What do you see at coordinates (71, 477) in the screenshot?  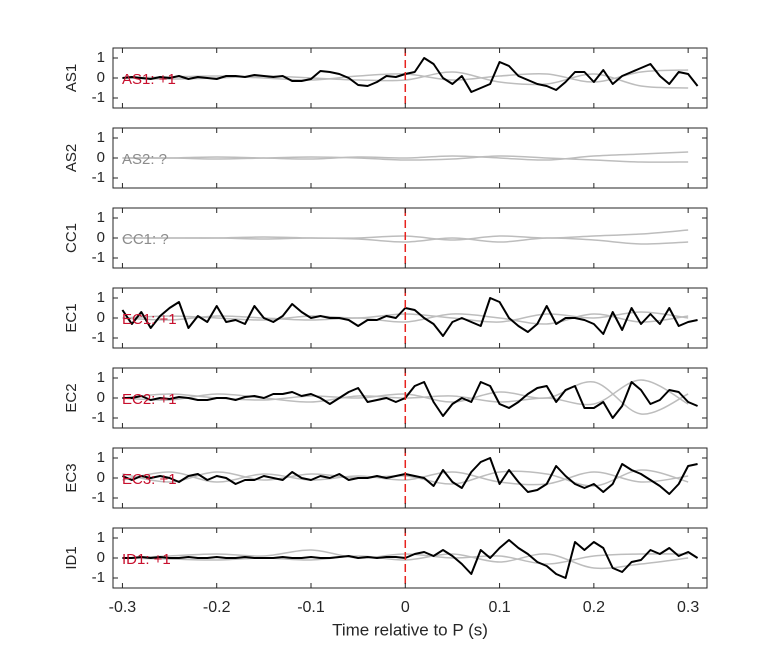 I see `y-axis-label: EC3` at bounding box center [71, 477].